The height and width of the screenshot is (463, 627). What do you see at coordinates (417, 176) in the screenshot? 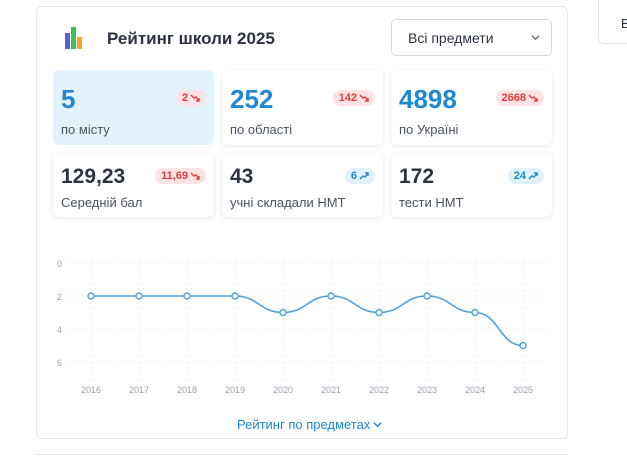
I see `stat-value: 172` at bounding box center [417, 176].